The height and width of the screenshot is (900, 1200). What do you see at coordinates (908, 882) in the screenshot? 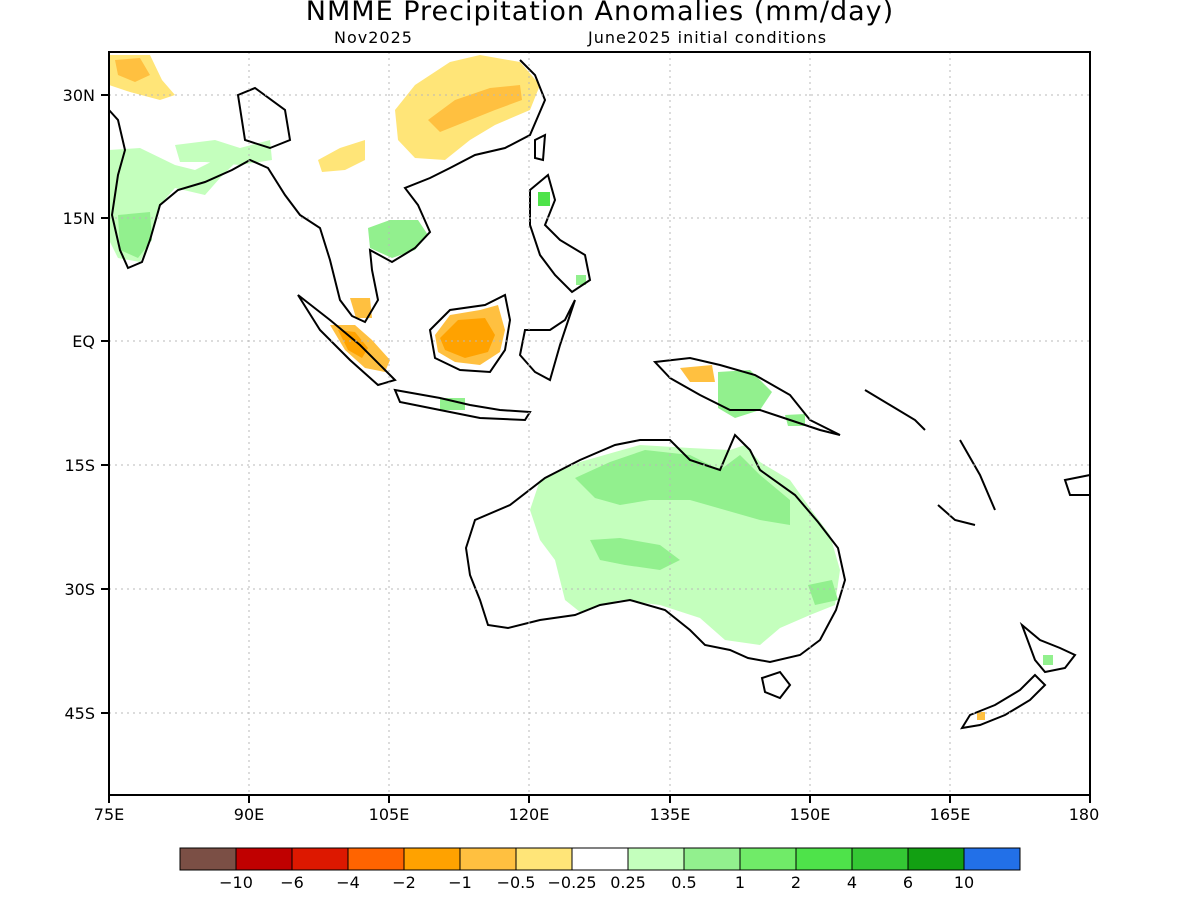
I see `colorbar-label: 6` at bounding box center [908, 882].